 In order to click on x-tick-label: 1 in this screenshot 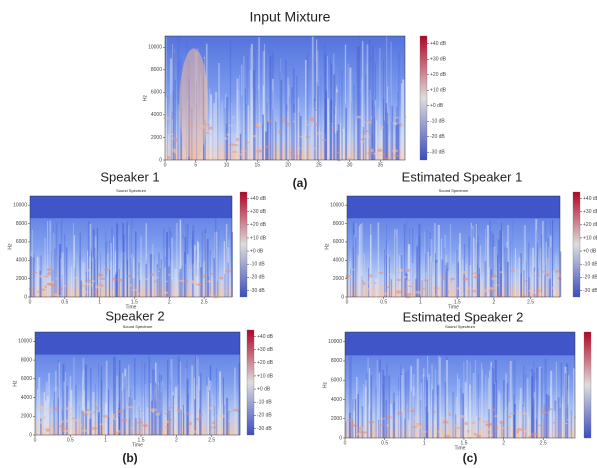, I will do `click(424, 443)`.